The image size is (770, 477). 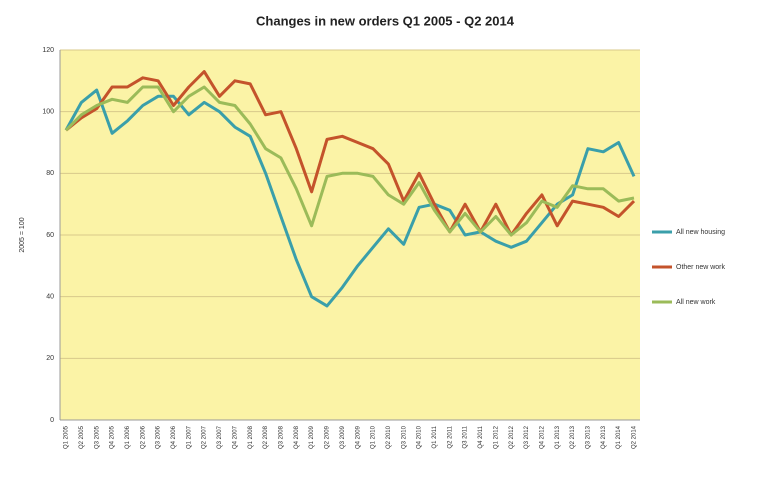 I want to click on x-tick-label: Q1 2005, so click(x=67, y=437).